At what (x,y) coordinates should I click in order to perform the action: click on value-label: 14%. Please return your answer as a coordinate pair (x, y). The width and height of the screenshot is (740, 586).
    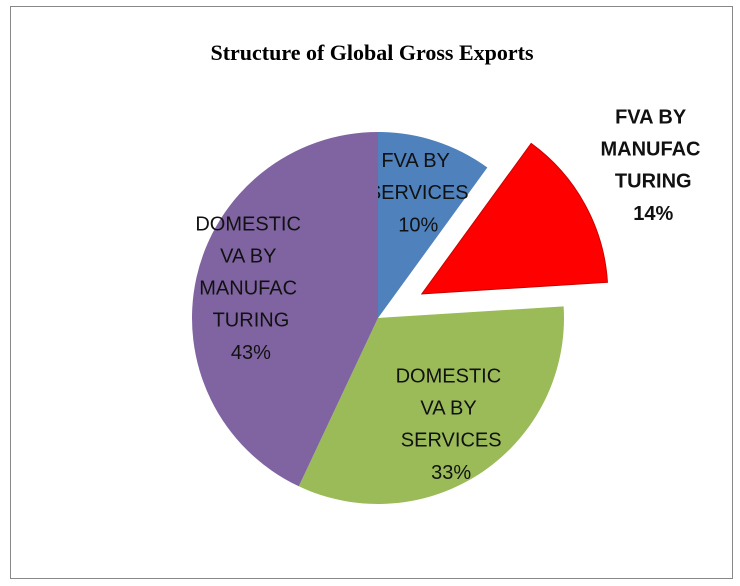
    Looking at the image, I should click on (653, 214).